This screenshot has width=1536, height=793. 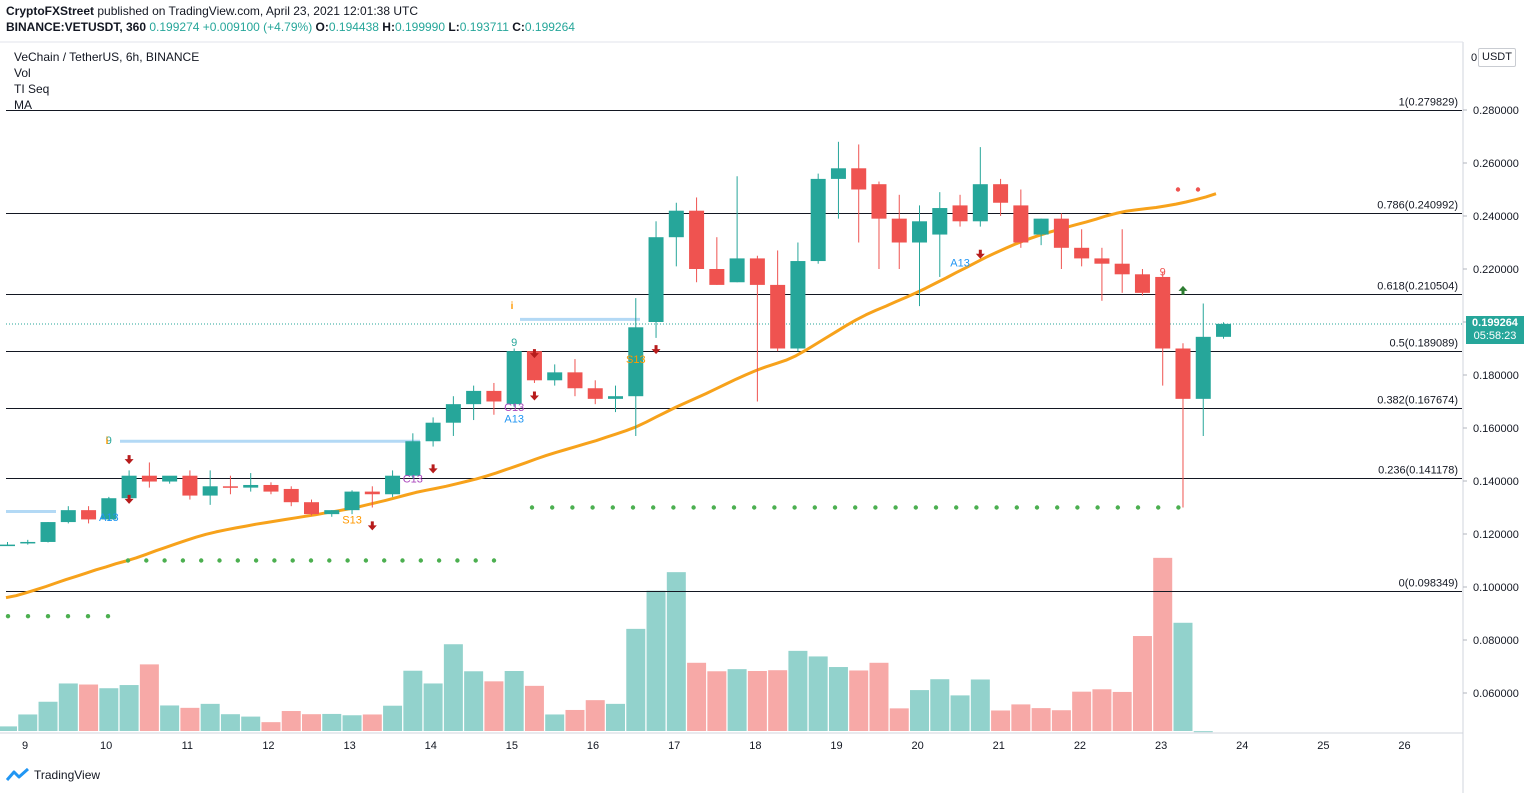 What do you see at coordinates (32, 89) in the screenshot?
I see `legend-ti-seq: TI Seq` at bounding box center [32, 89].